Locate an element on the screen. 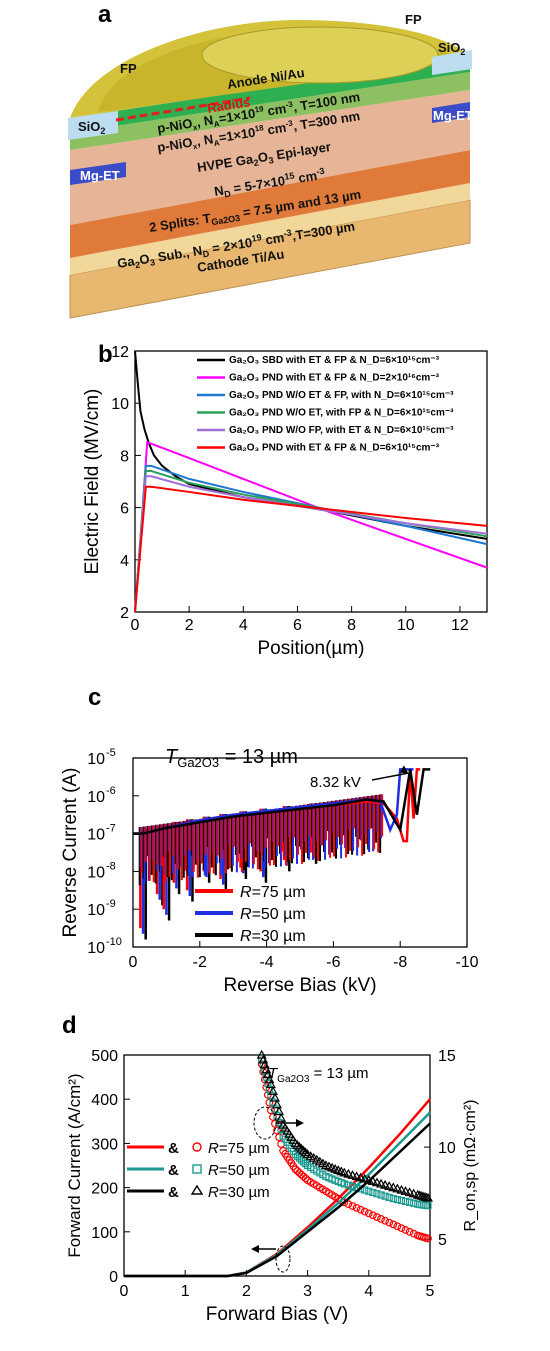 The height and width of the screenshot is (1351, 550). x-tick-label: -10 is located at coordinates (466, 962).